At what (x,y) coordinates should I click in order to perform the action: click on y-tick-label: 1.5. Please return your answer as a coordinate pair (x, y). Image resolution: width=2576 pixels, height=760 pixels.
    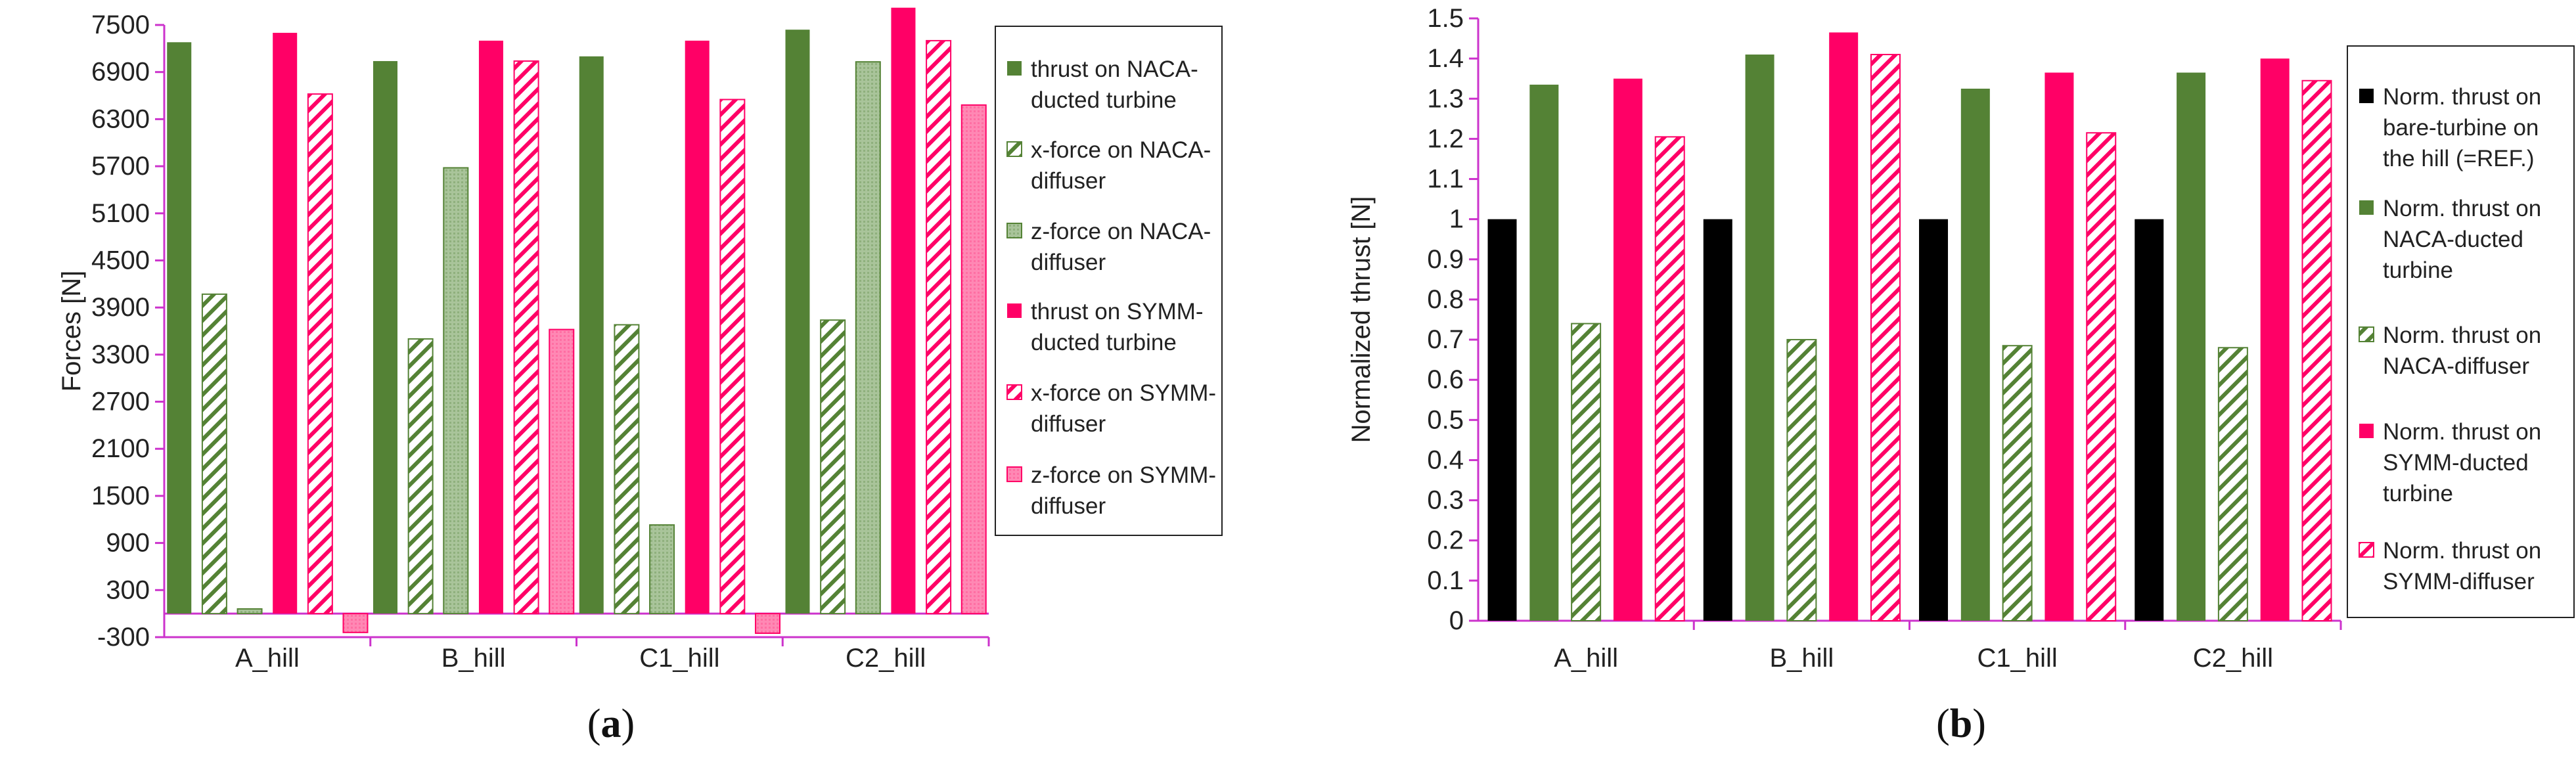
    Looking at the image, I should click on (1445, 18).